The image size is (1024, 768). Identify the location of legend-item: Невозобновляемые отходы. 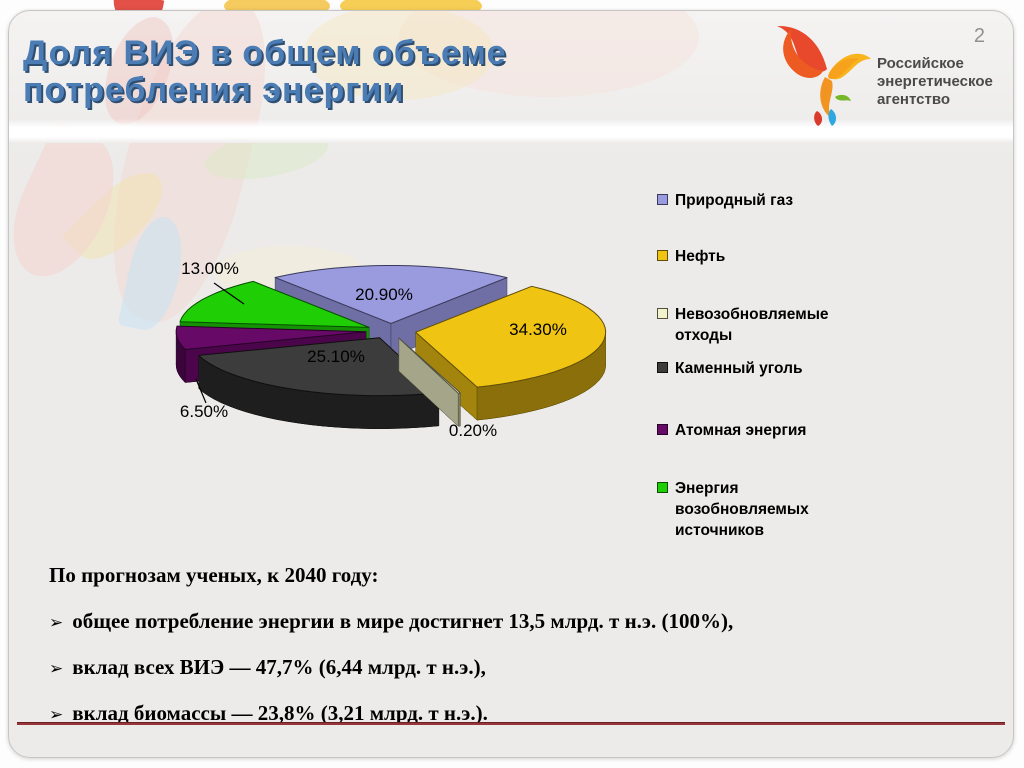
(757, 325).